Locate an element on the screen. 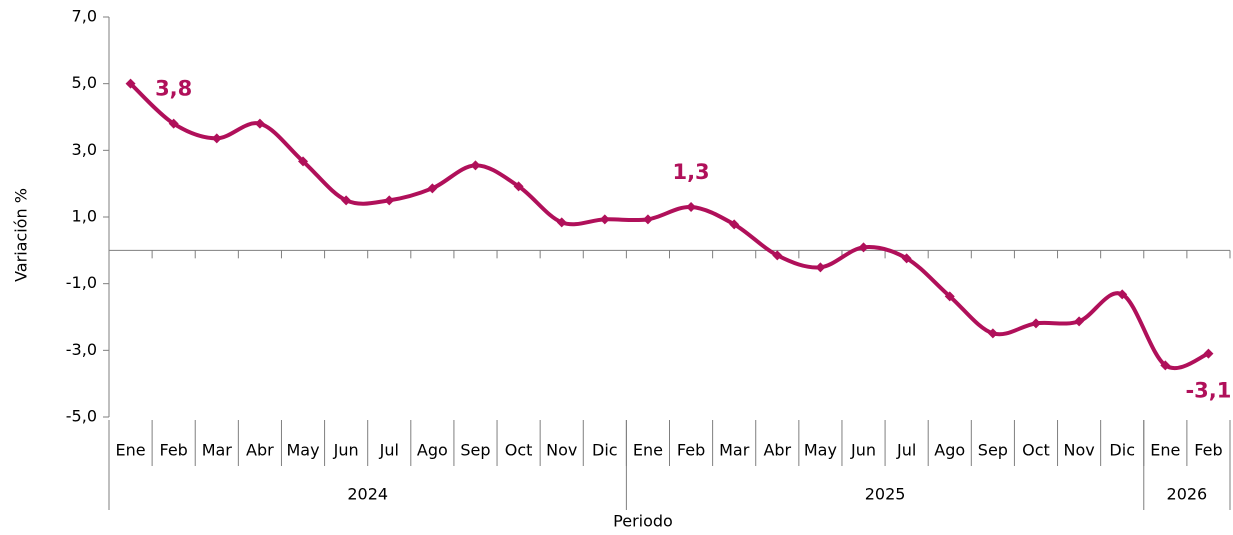 The height and width of the screenshot is (535, 1233). y-tick-label: -5,0 is located at coordinates (81, 416).